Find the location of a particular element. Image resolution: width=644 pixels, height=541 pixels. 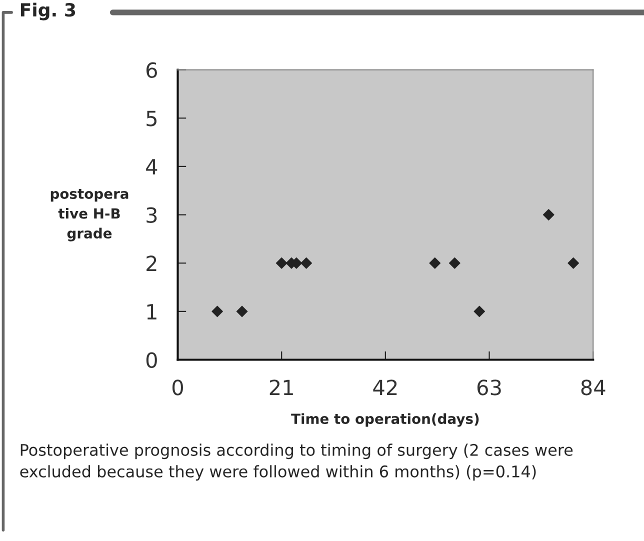

x-tick-label: 84 is located at coordinates (593, 388).